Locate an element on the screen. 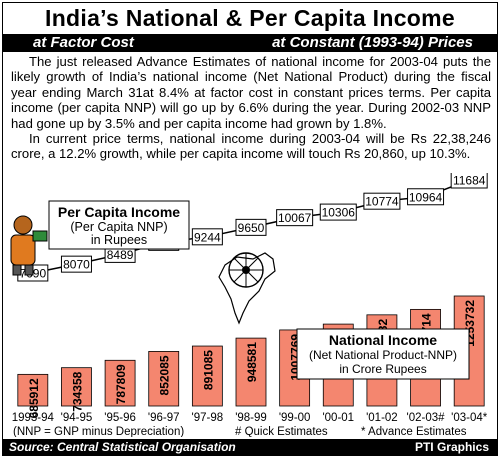 The width and height of the screenshot is (500, 460). per-capita-value-label: 11684 is located at coordinates (469, 181).